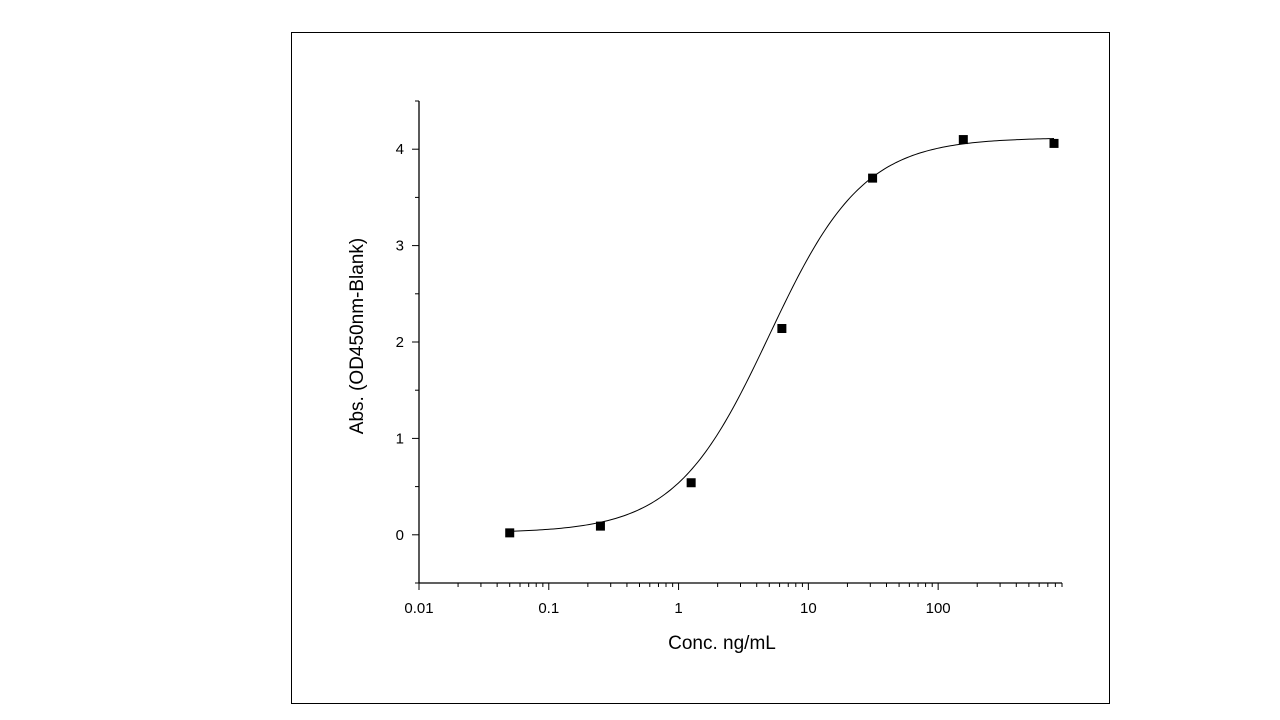 This screenshot has height=720, width=1280. What do you see at coordinates (400, 149) in the screenshot?
I see `y-tick-label: 4` at bounding box center [400, 149].